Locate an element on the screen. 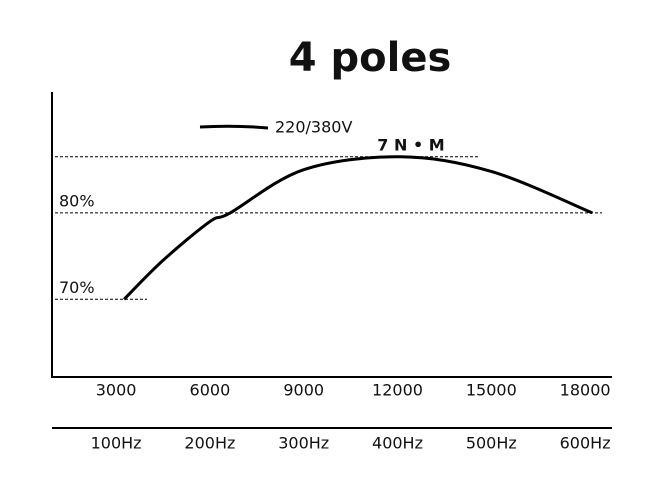 The width and height of the screenshot is (664, 500). frequency-label: 200Hz is located at coordinates (209, 443).